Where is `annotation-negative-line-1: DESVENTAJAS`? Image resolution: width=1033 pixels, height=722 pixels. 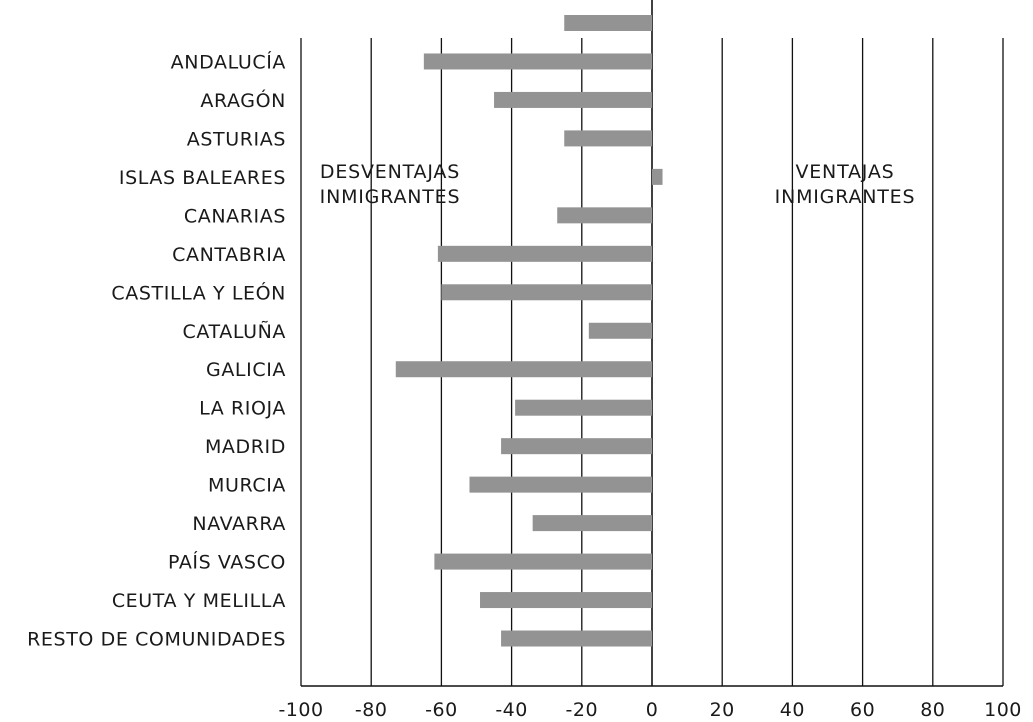
annotation-negative-line-1: DESVENTAJAS is located at coordinates (390, 172).